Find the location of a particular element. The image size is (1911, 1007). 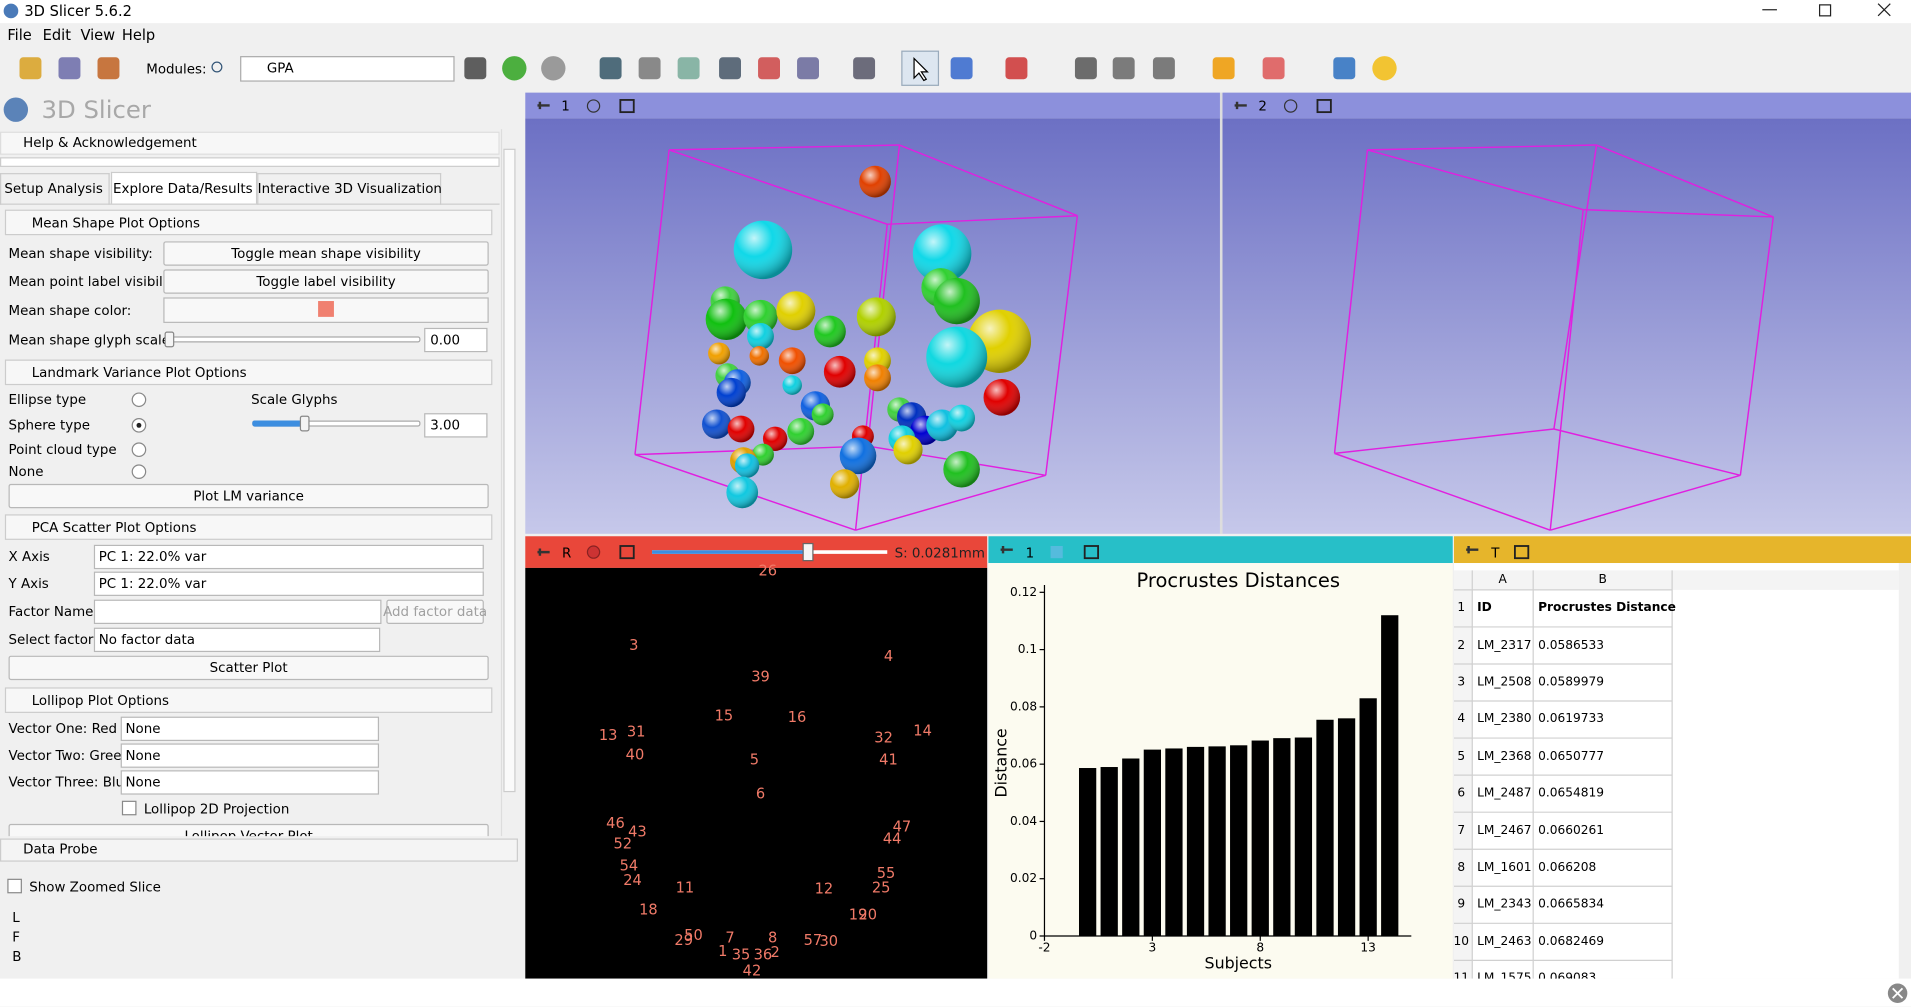

button-label: Toggle label visibility is located at coordinates (326, 281).